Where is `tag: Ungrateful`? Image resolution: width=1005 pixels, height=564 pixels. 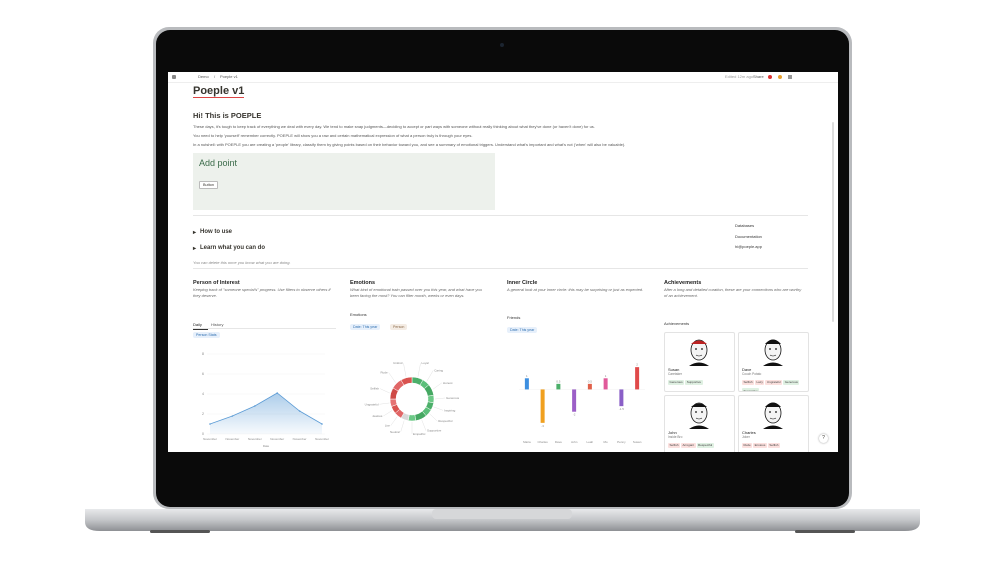
tag: Ungrateful is located at coordinates (774, 382).